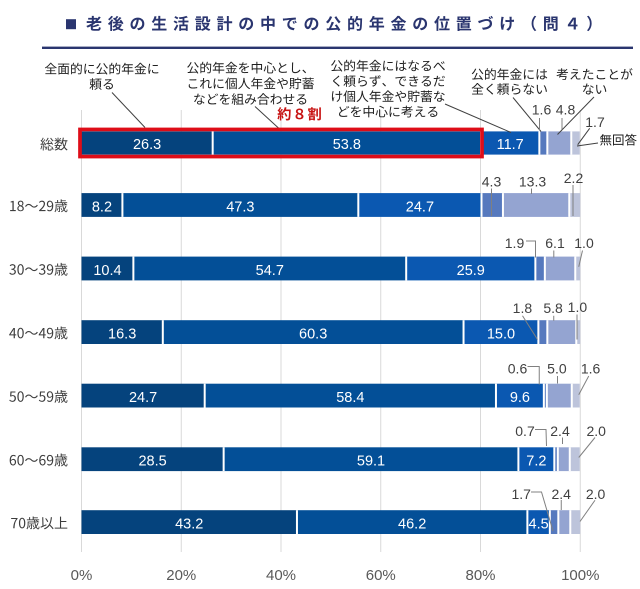  What do you see at coordinates (371, 462) in the screenshot?
I see `svg-text: 59.1` at bounding box center [371, 462].